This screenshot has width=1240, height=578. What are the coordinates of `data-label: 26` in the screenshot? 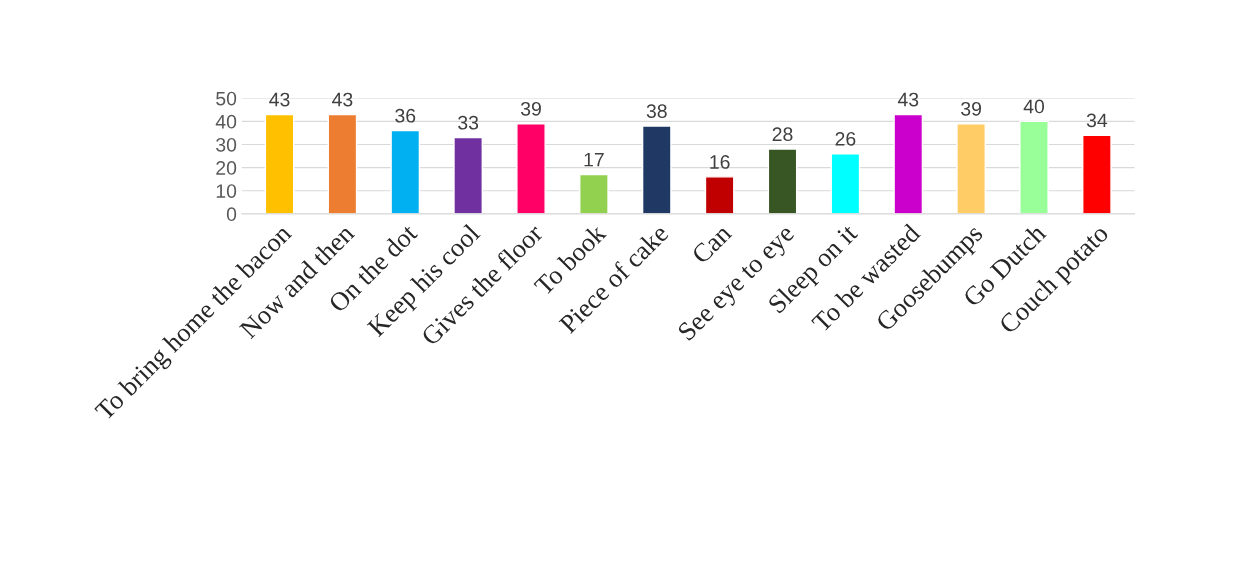 It's located at (845, 138).